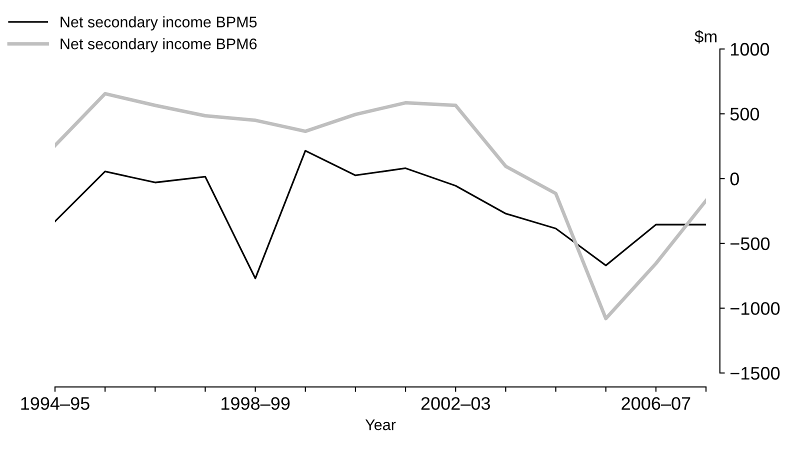  I want to click on legend-label: Net secondary income BPM5, so click(158, 23).